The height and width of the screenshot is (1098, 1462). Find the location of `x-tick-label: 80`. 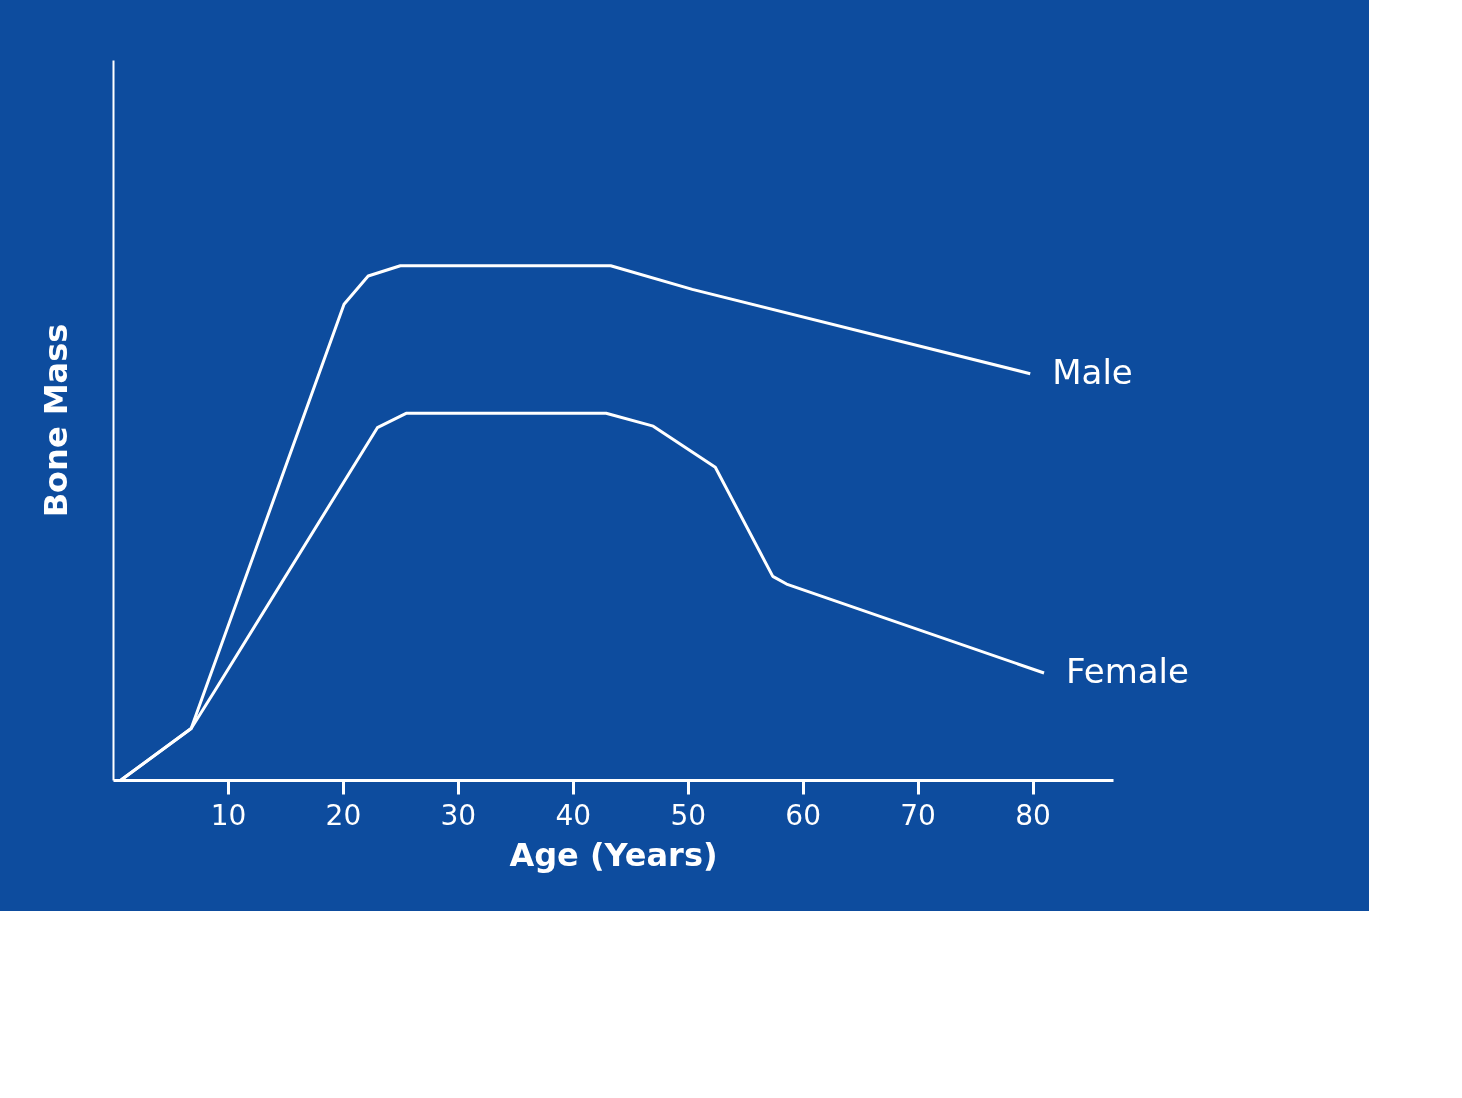

x-tick-label: 80 is located at coordinates (1033, 815).